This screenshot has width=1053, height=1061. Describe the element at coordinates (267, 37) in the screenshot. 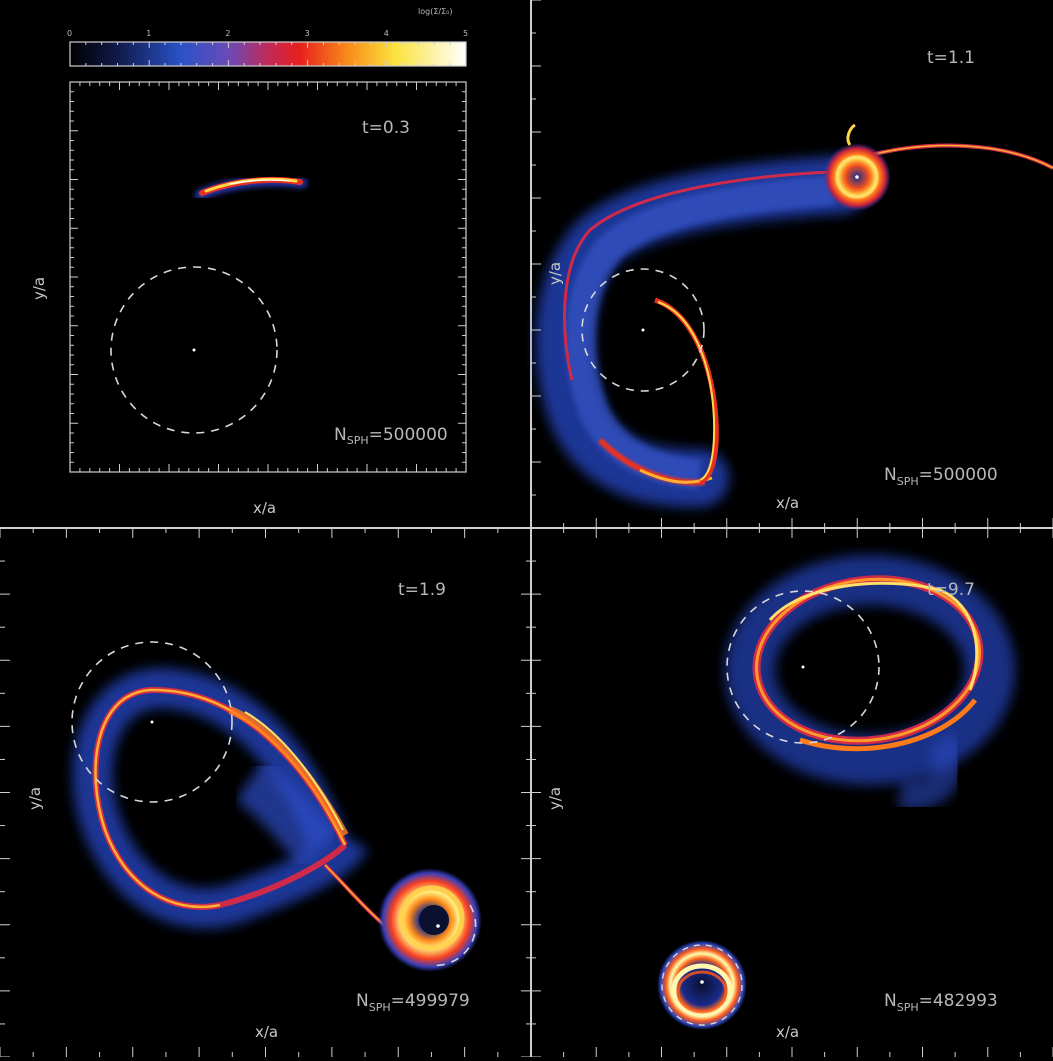

I see `colorbar: log(Σ/Σ₀) 0 1 2 3 4 5` at that location.